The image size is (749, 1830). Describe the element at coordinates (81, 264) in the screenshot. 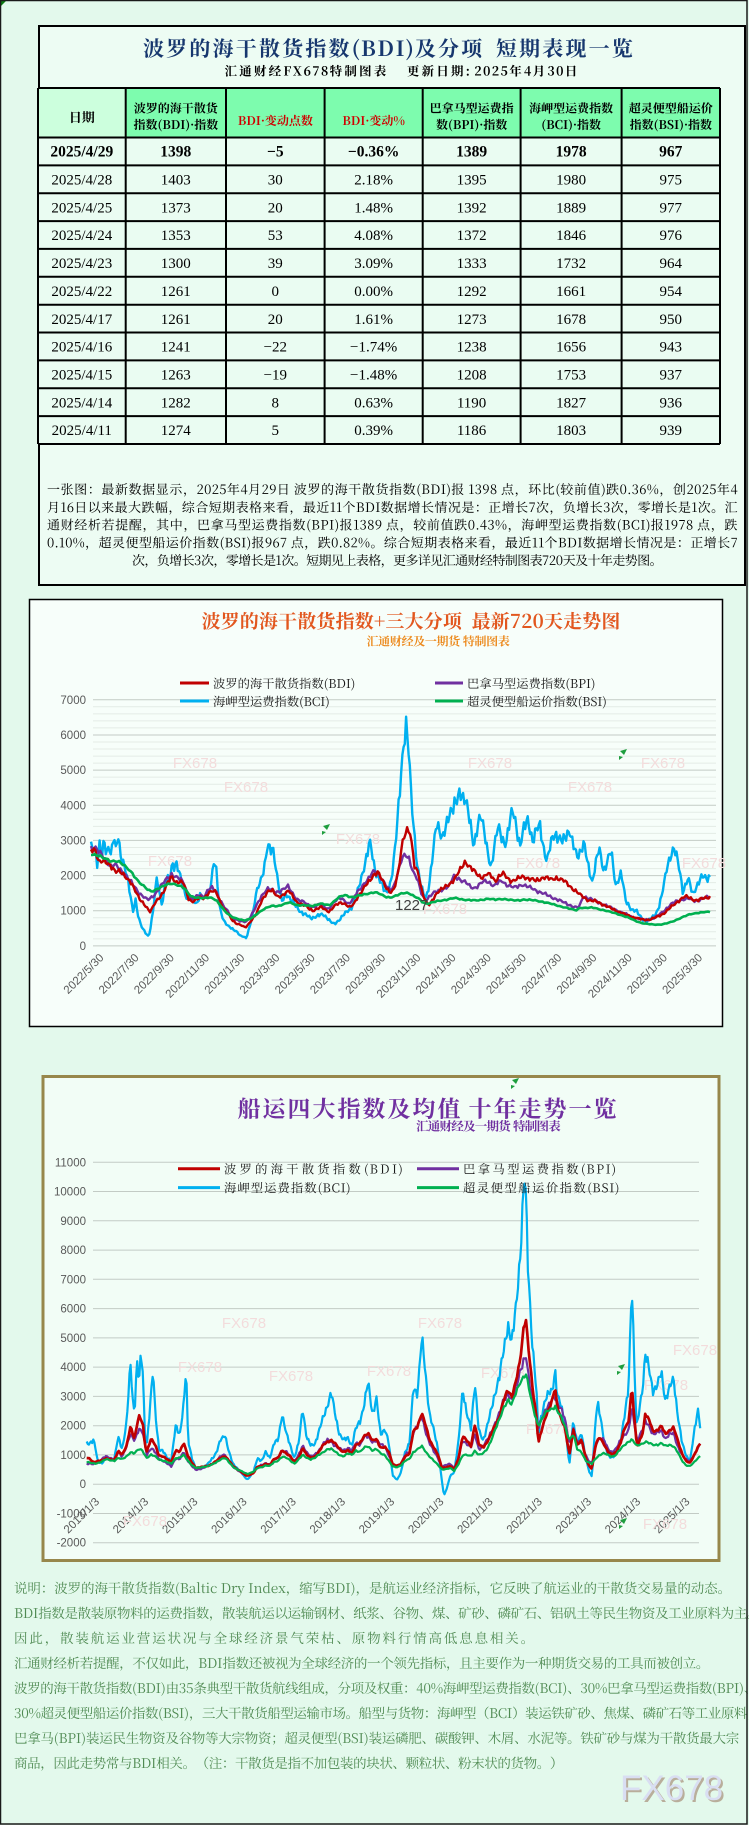

I see `svg-text: 2025/4/23` at that location.